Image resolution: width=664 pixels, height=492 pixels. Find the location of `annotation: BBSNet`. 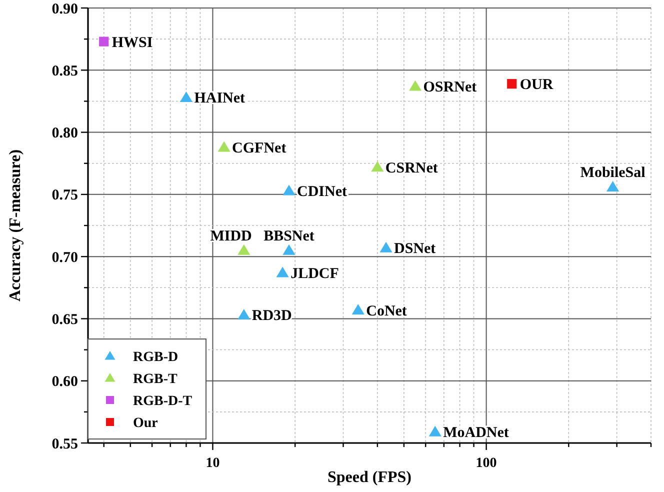

annotation: BBSNet is located at coordinates (289, 236).